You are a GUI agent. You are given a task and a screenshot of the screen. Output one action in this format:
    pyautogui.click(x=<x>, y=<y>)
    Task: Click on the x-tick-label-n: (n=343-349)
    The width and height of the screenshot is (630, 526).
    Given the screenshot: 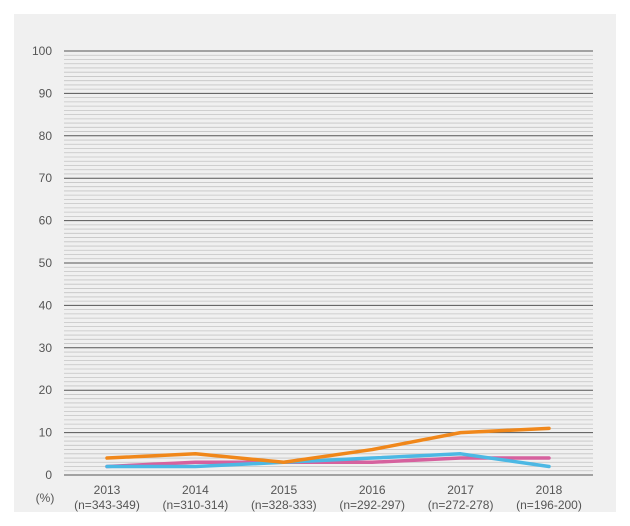 What is the action you would take?
    pyautogui.click(x=107, y=505)
    